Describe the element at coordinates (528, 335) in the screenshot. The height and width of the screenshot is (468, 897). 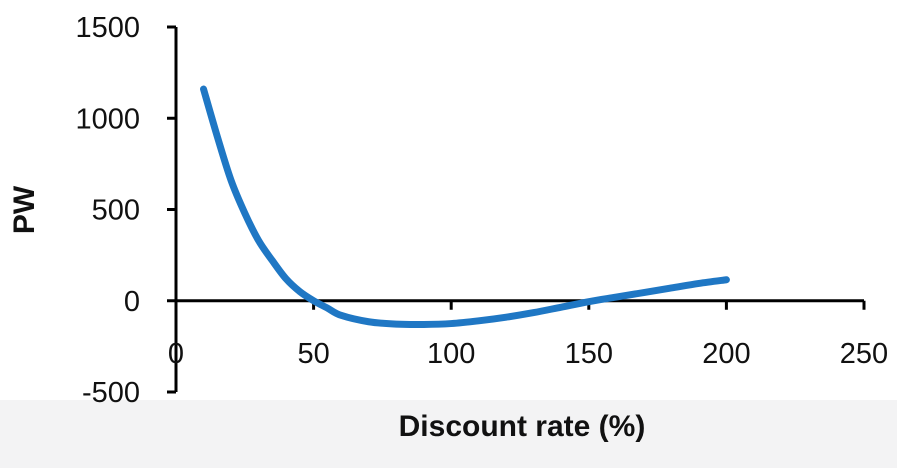
I see `x-ticks: 0 50 100 150 200 250` at that location.